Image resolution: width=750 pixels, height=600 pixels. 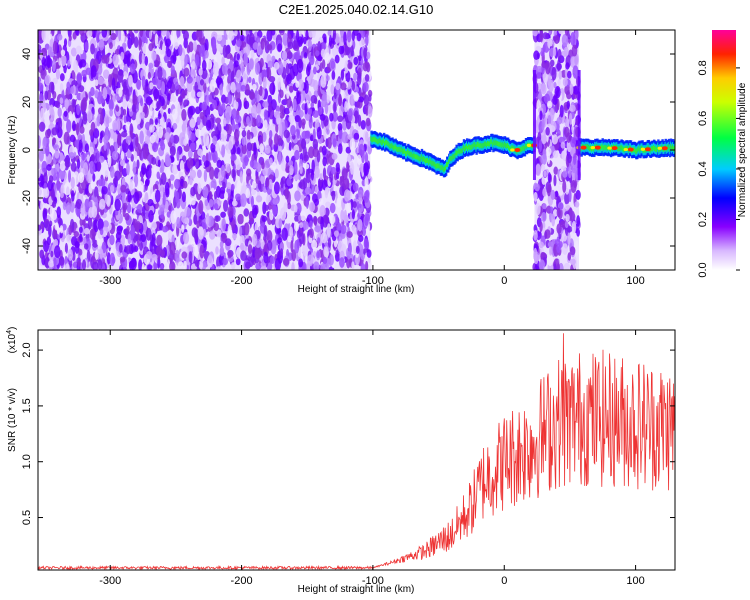 I want to click on y-tick-label-2: 1.5, so click(x=27, y=405).